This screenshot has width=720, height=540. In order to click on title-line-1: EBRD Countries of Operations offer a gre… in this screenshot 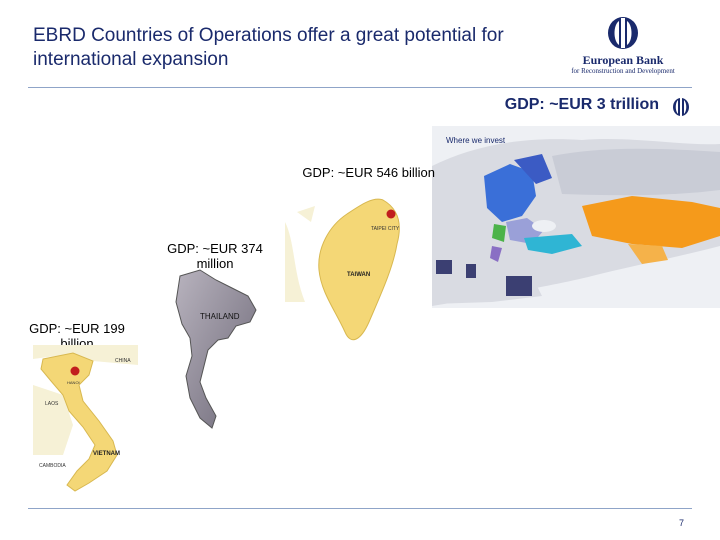, I will do `click(268, 35)`.